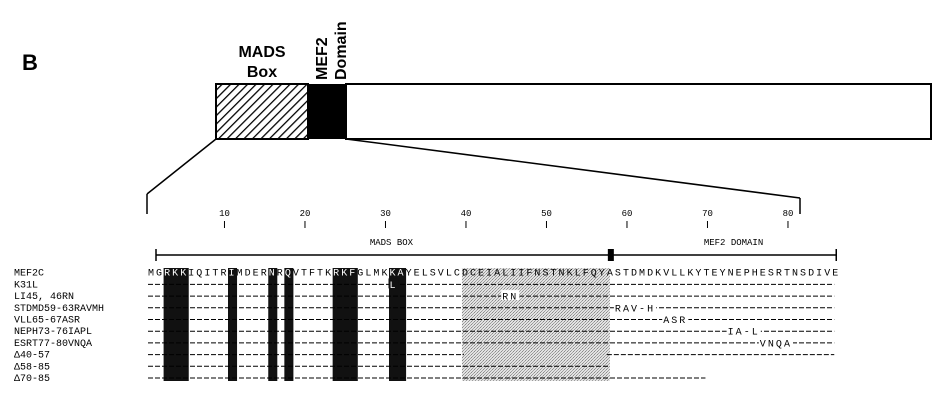 This screenshot has width=948, height=420. Describe the element at coordinates (305, 214) in the screenshot. I see `ruler-tick-label: 20` at that location.